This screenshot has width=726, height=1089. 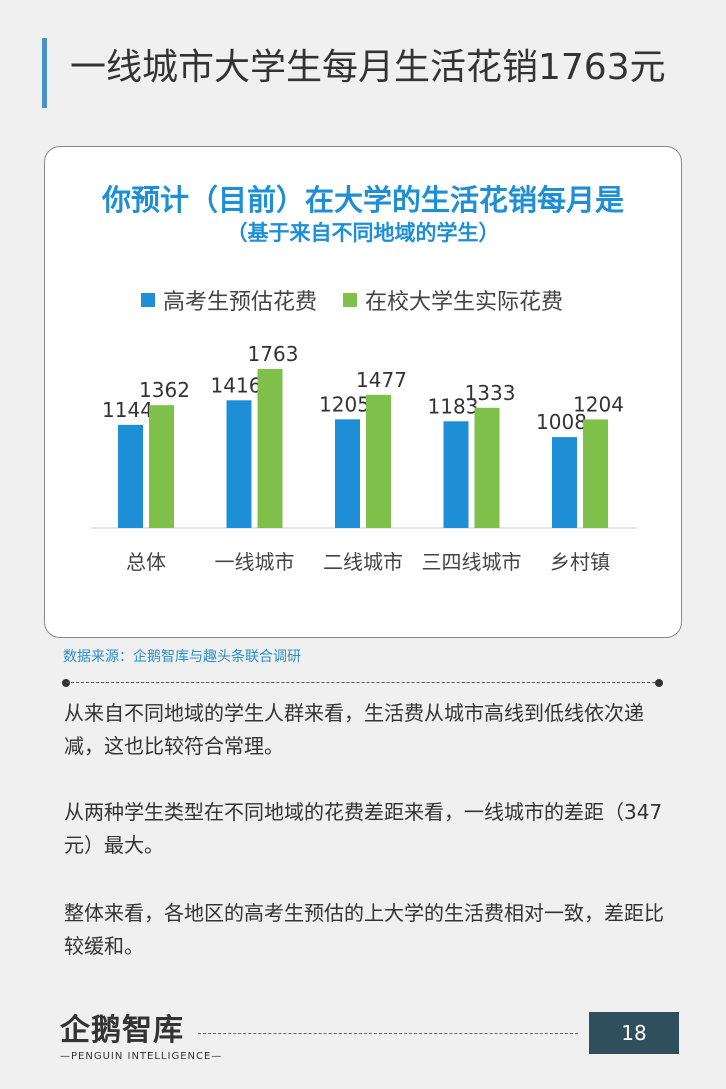 What do you see at coordinates (66, 683) in the screenshot?
I see `divider-dot-left` at bounding box center [66, 683].